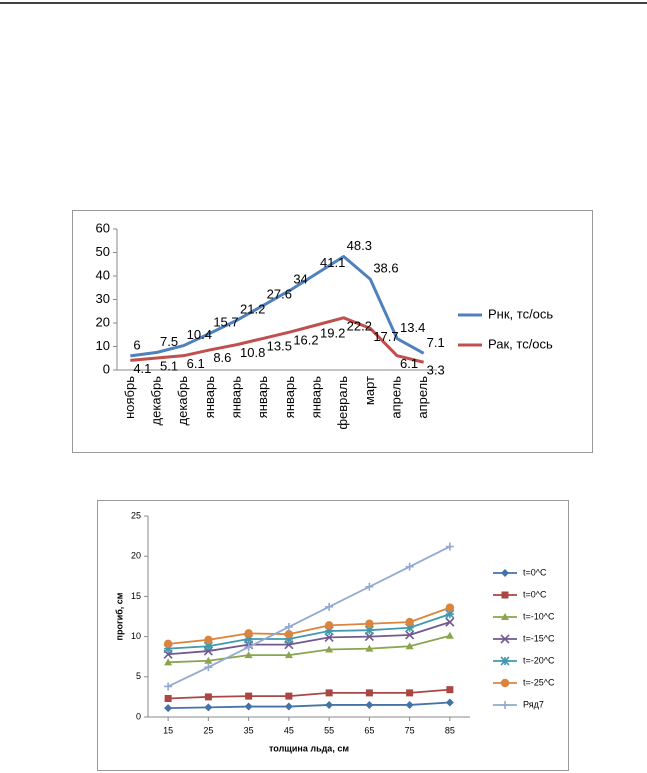 The width and height of the screenshot is (647, 773). What do you see at coordinates (359, 325) in the screenshot?
I see `data-label: 22.2` at bounding box center [359, 325].